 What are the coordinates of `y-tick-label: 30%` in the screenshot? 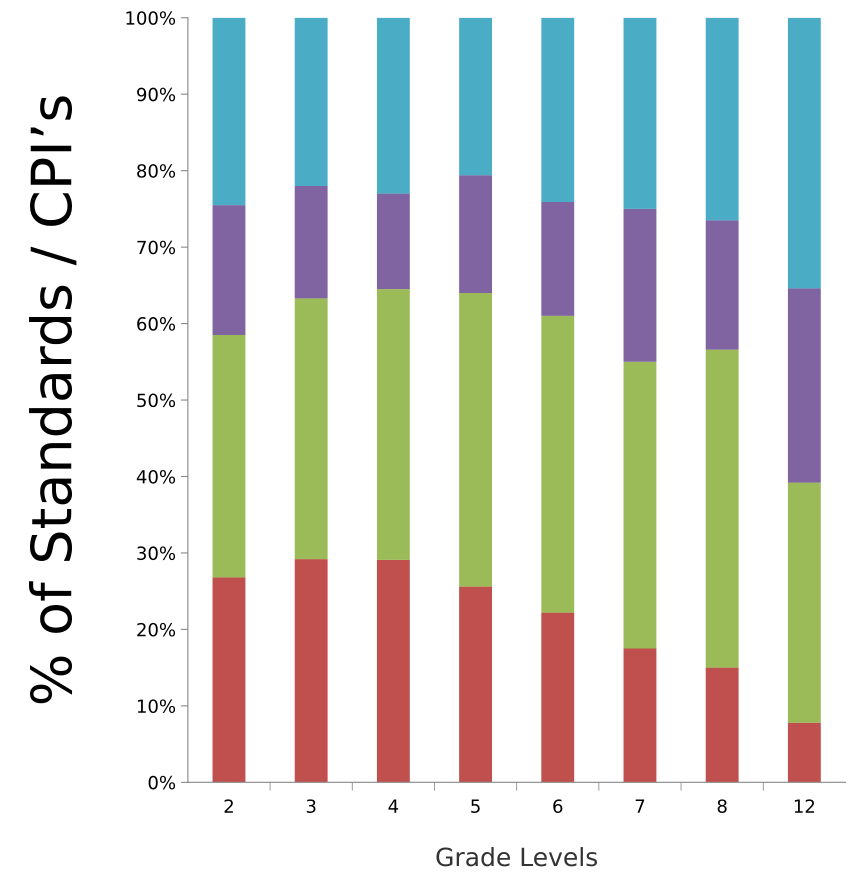 It's located at (156, 553).